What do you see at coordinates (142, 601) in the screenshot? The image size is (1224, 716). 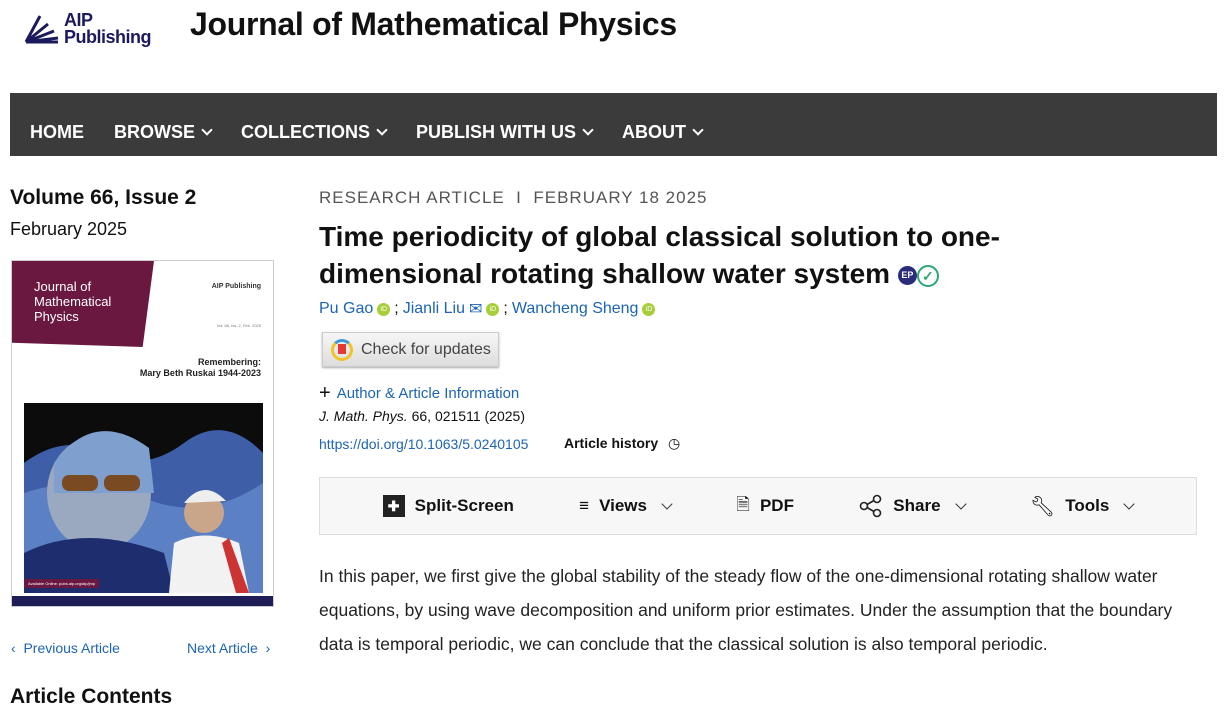 I see `cover-footer-bar` at bounding box center [142, 601].